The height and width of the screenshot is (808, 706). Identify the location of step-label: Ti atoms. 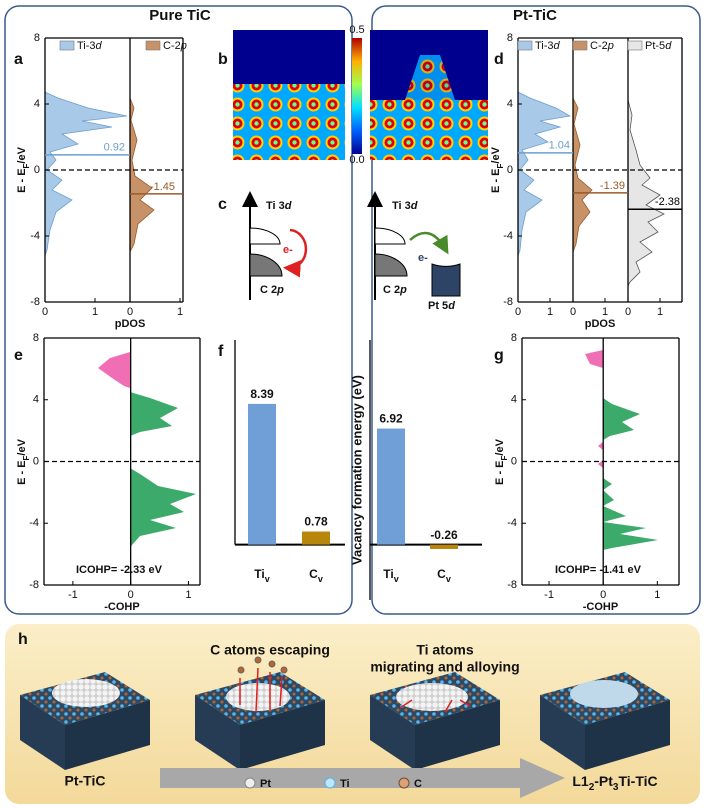
(445, 650).